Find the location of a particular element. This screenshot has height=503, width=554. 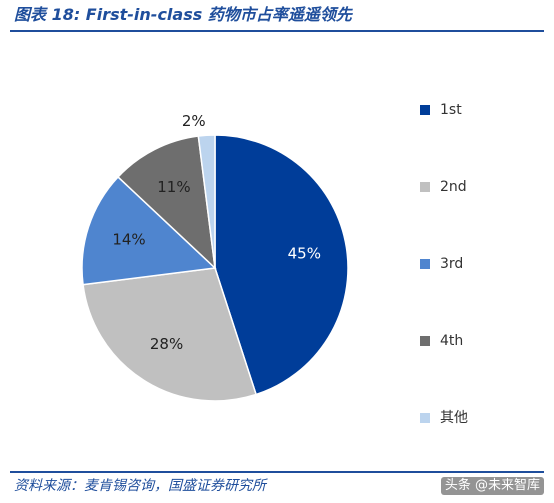

data-label-2: 28% is located at coordinates (166, 344).